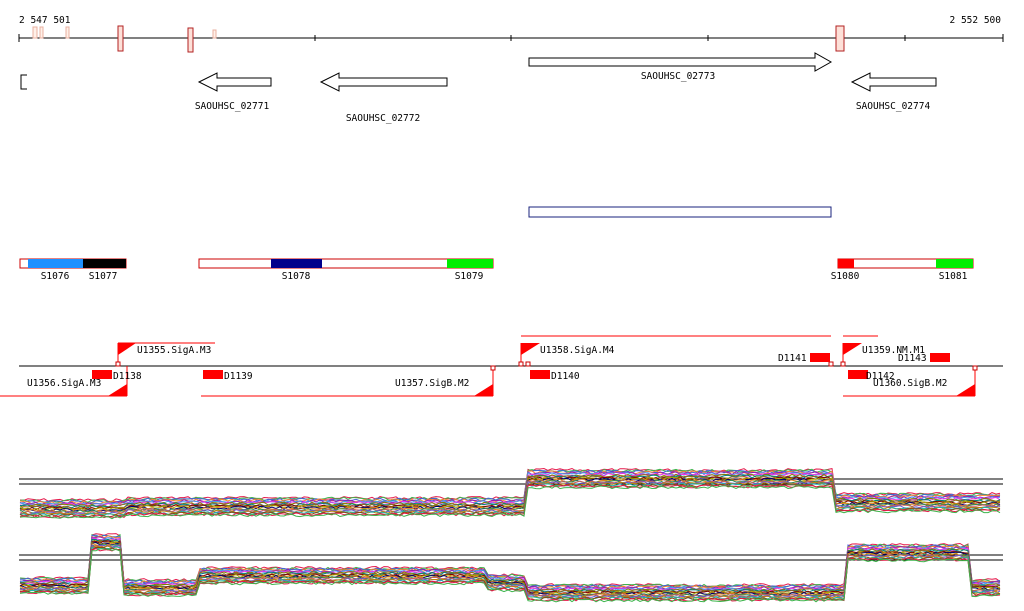 The width and height of the screenshot is (1024, 611). Describe the element at coordinates (383, 118) in the screenshot. I see `gene-label: SAOUHSC_02772` at that location.